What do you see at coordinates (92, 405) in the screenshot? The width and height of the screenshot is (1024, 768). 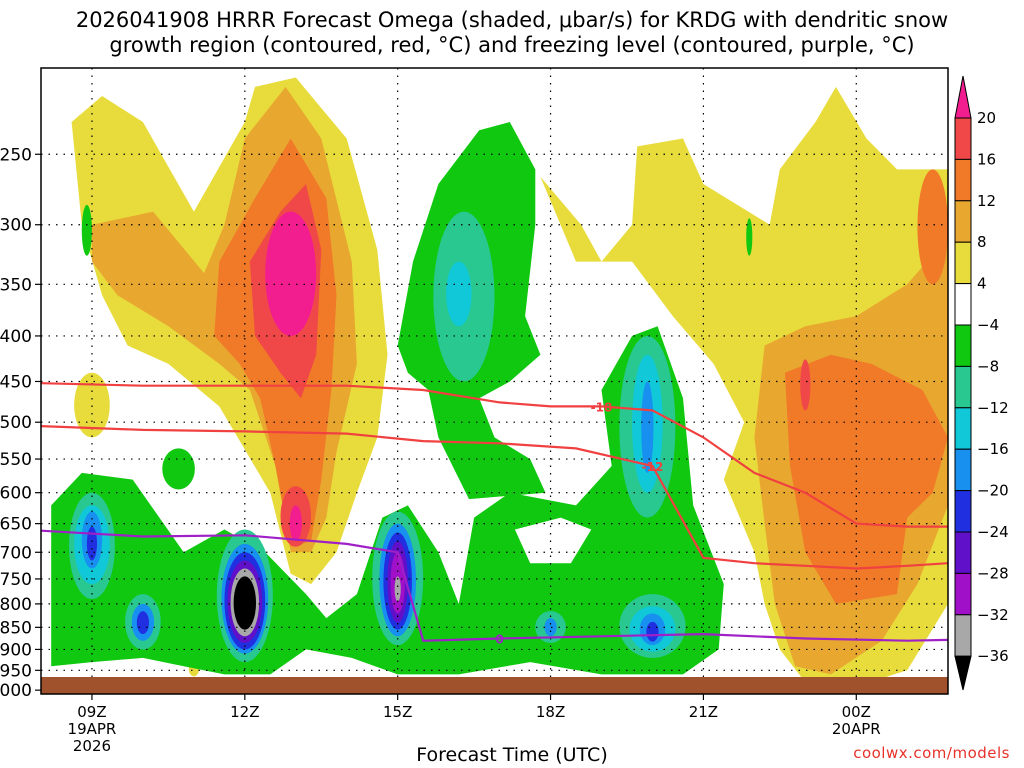 I see `sinking-cell-small` at bounding box center [92, 405].